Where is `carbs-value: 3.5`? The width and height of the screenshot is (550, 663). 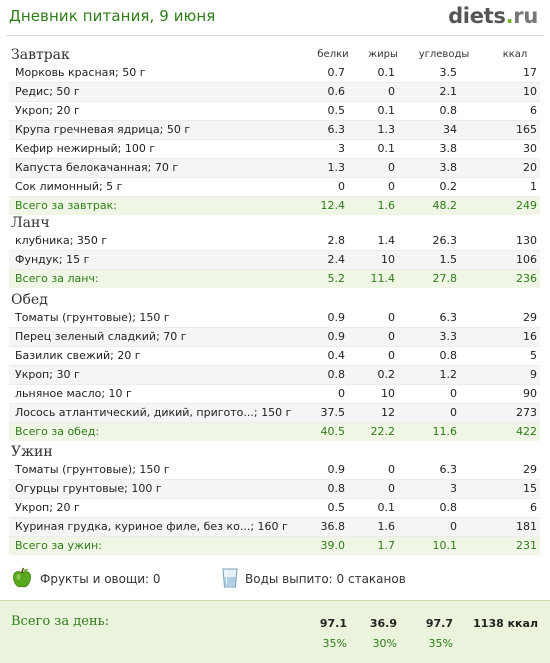 carbs-value: 3.5 is located at coordinates (448, 72).